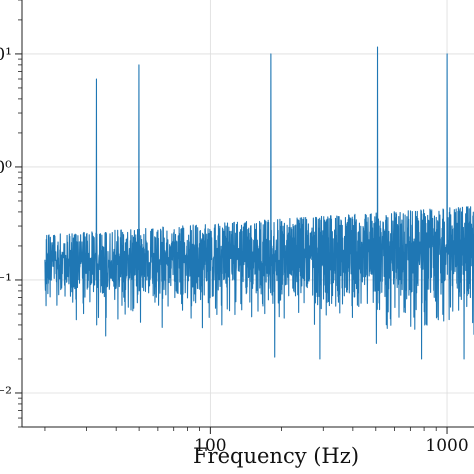 The width and height of the screenshot is (474, 474). Describe the element at coordinates (446, 446) in the screenshot. I see `x-tick-label-1: 1000` at that location.